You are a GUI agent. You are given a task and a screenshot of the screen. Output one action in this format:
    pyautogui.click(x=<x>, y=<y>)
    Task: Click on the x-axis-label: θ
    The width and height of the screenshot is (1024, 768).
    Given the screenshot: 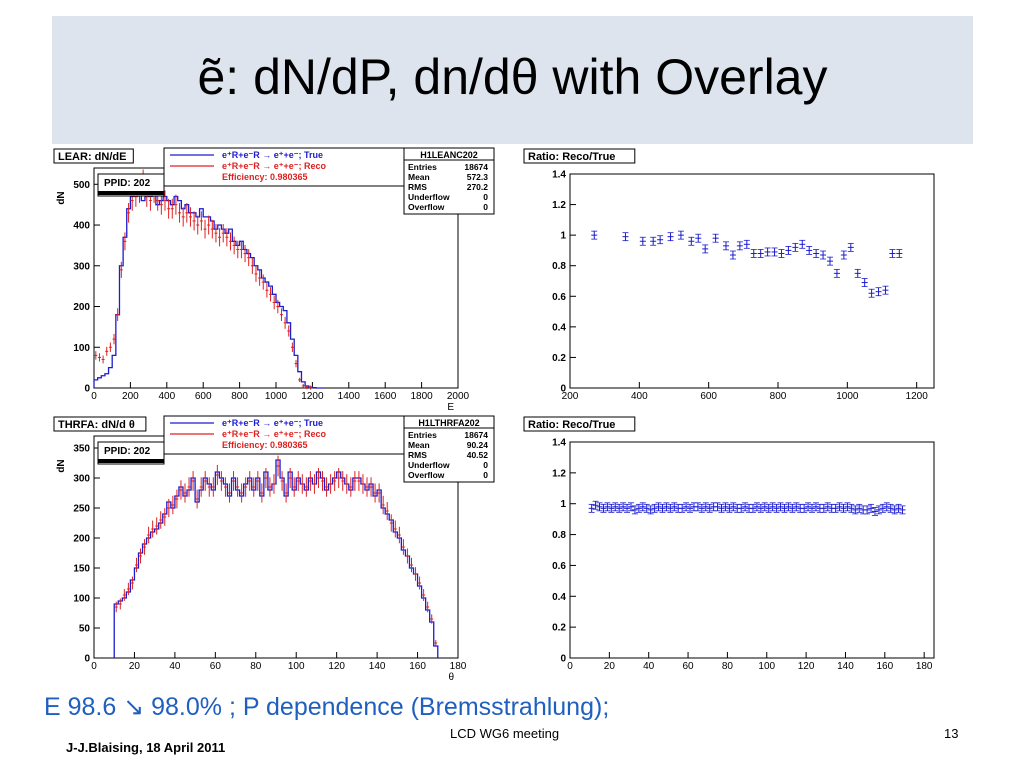 What is the action you would take?
    pyautogui.click(x=451, y=677)
    